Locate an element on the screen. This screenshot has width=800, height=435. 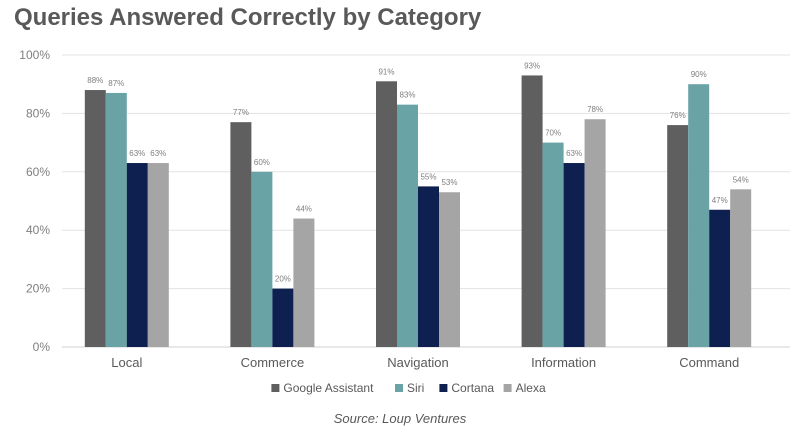
data-label: 76% is located at coordinates (678, 115).